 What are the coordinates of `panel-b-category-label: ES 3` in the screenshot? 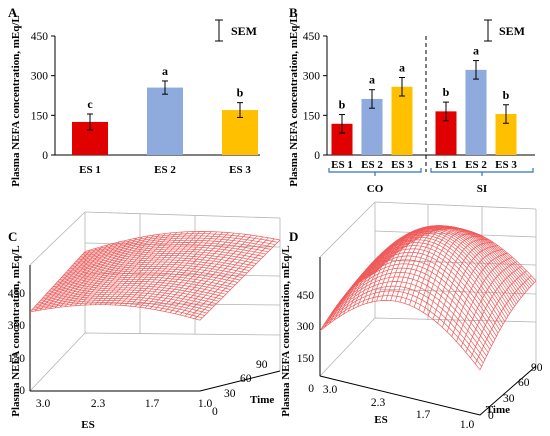 It's located at (402, 165).